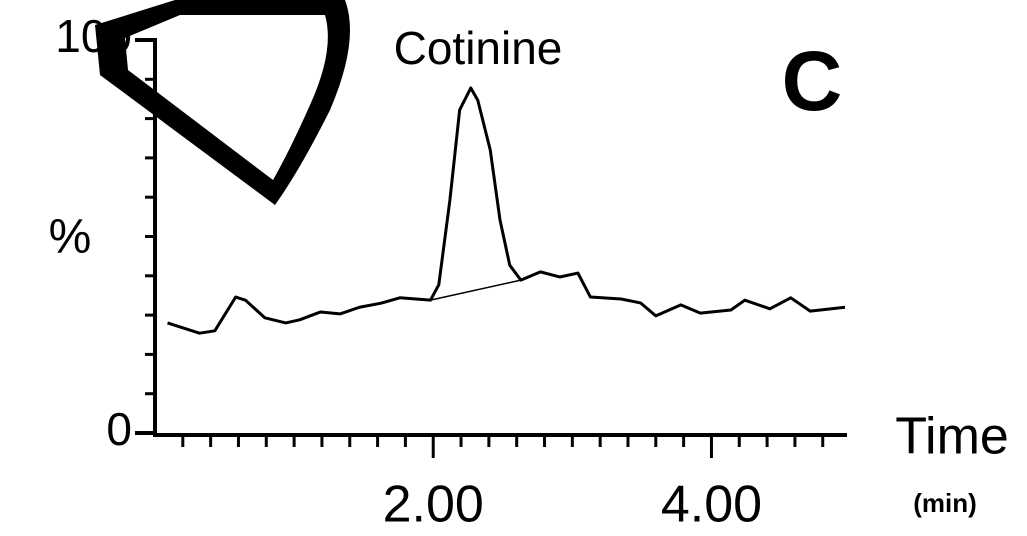 Image resolution: width=1027 pixels, height=536 pixels. What do you see at coordinates (226, 97) in the screenshot?
I see `decoration-inner` at bounding box center [226, 97].